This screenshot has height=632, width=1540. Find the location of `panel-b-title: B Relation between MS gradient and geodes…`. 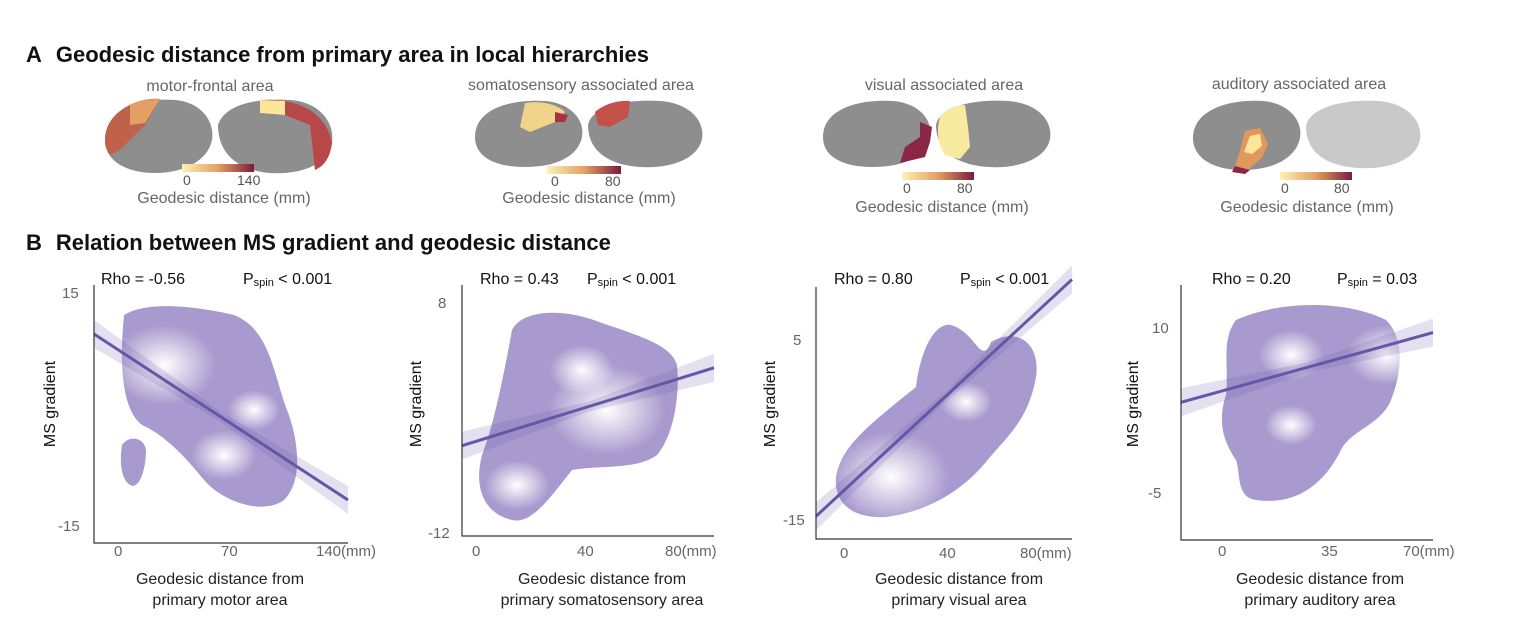

panel-b-title: B Relation between MS gradient and geodes… is located at coordinates (318, 243).